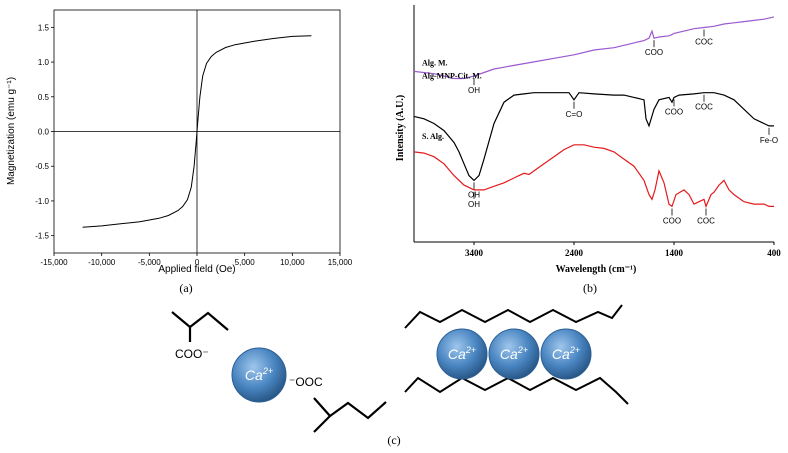 Image resolution: width=788 pixels, height=453 pixels. I want to click on ion-eggbox-3: Ca2+, so click(566, 354).